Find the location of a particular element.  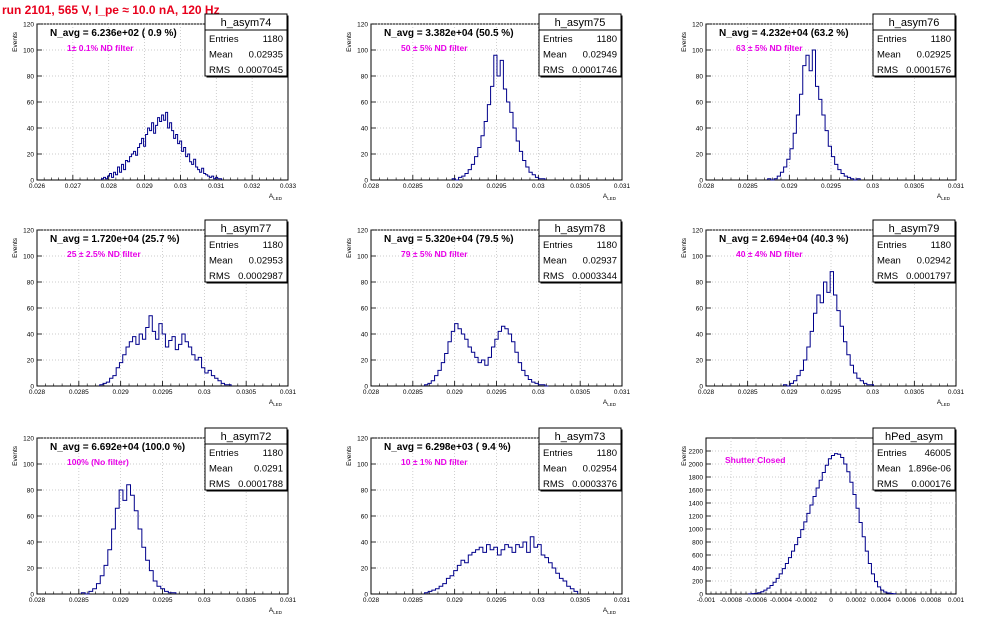

y-tick-label: 400 is located at coordinates (697, 568).